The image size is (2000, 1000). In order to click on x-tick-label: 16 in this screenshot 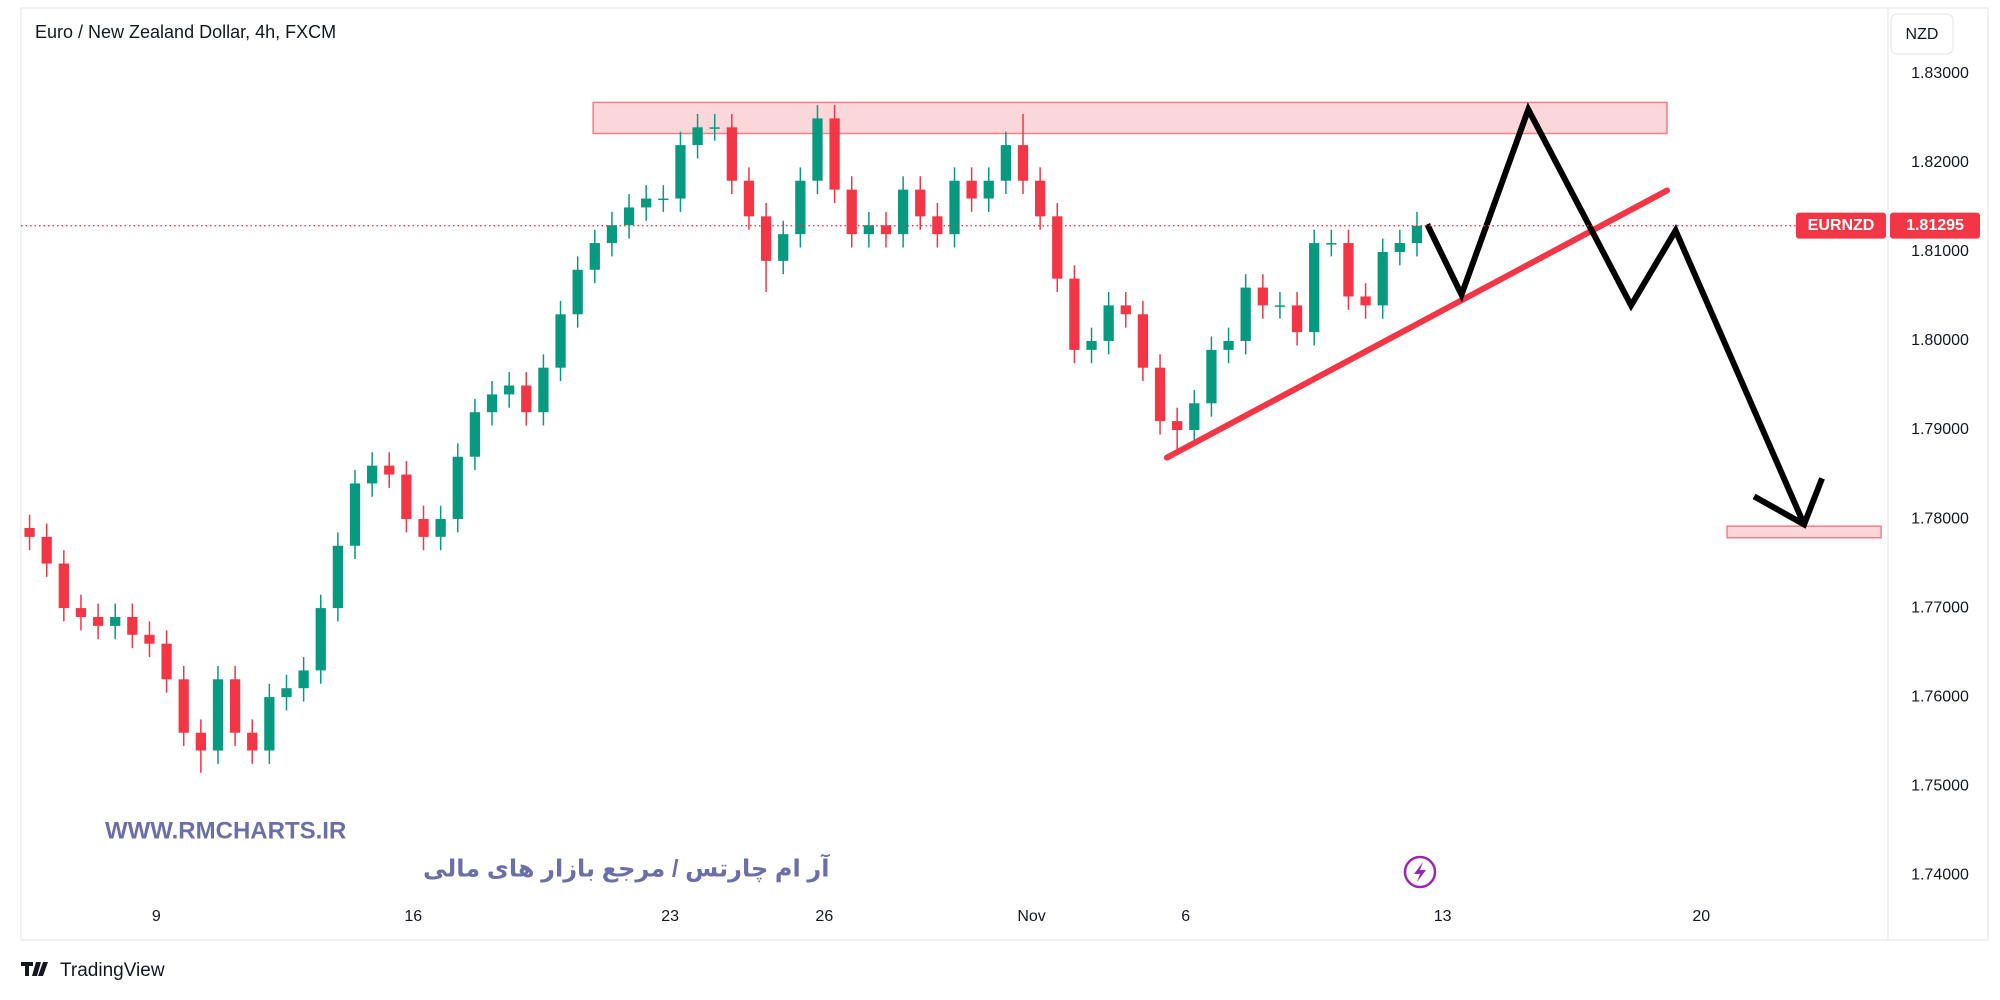, I will do `click(413, 916)`.